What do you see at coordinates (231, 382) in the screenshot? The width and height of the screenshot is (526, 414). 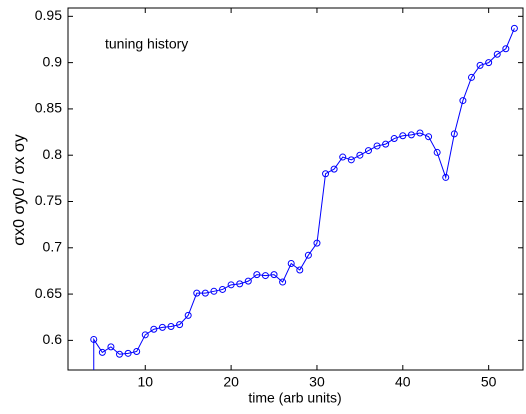 I see `x-tick-label: 20` at bounding box center [231, 382].